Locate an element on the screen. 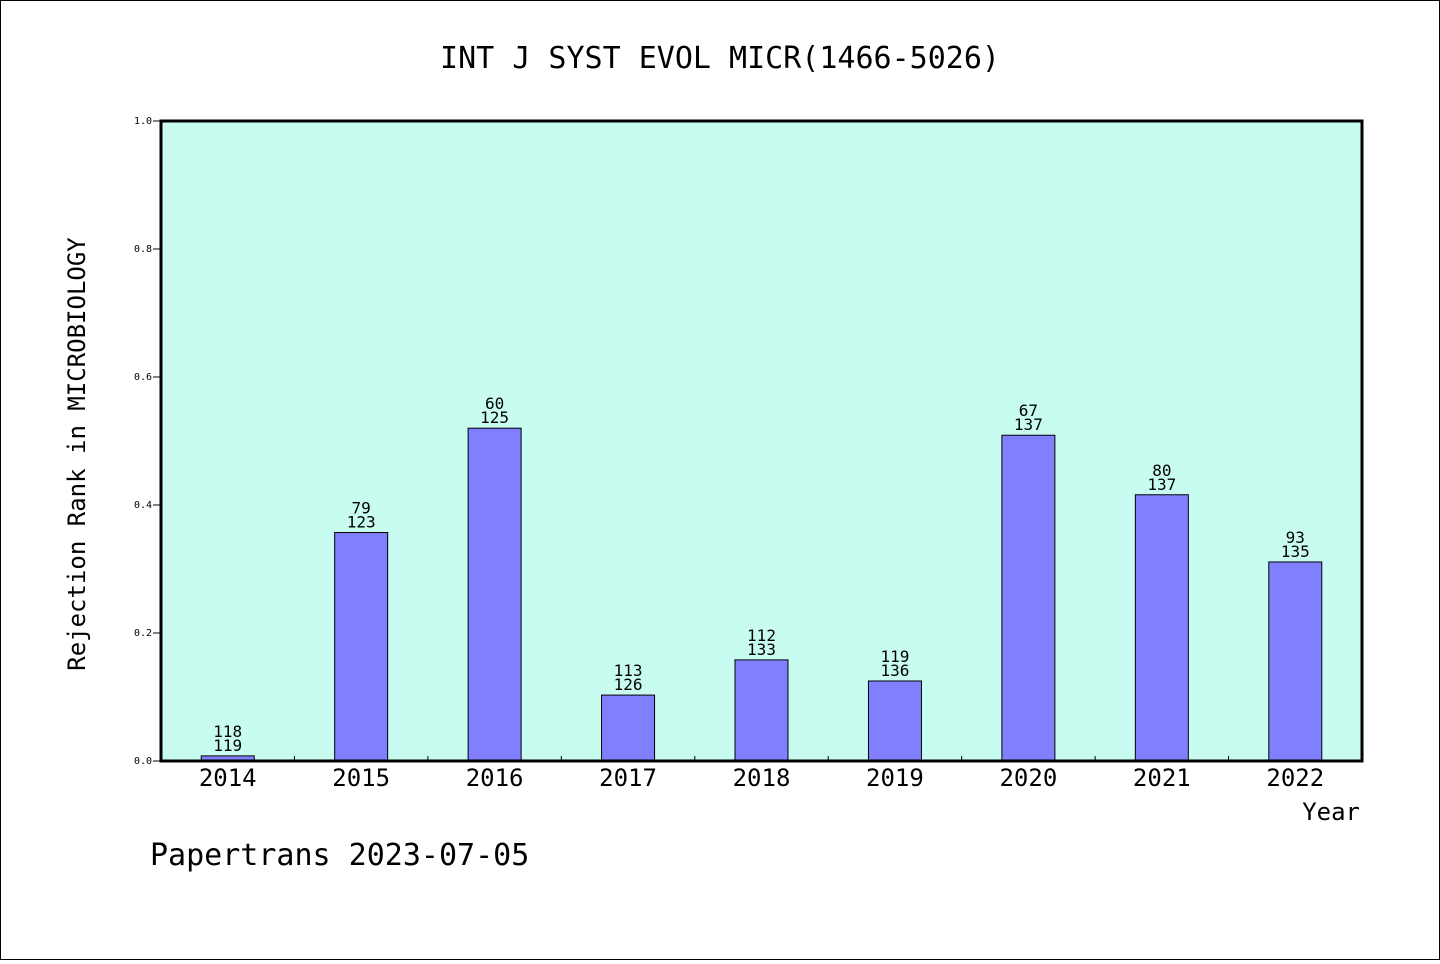 This screenshot has height=964, width=1440. y-axis-label: Rejection Rank in MICROBIOLOGY is located at coordinates (77, 454).